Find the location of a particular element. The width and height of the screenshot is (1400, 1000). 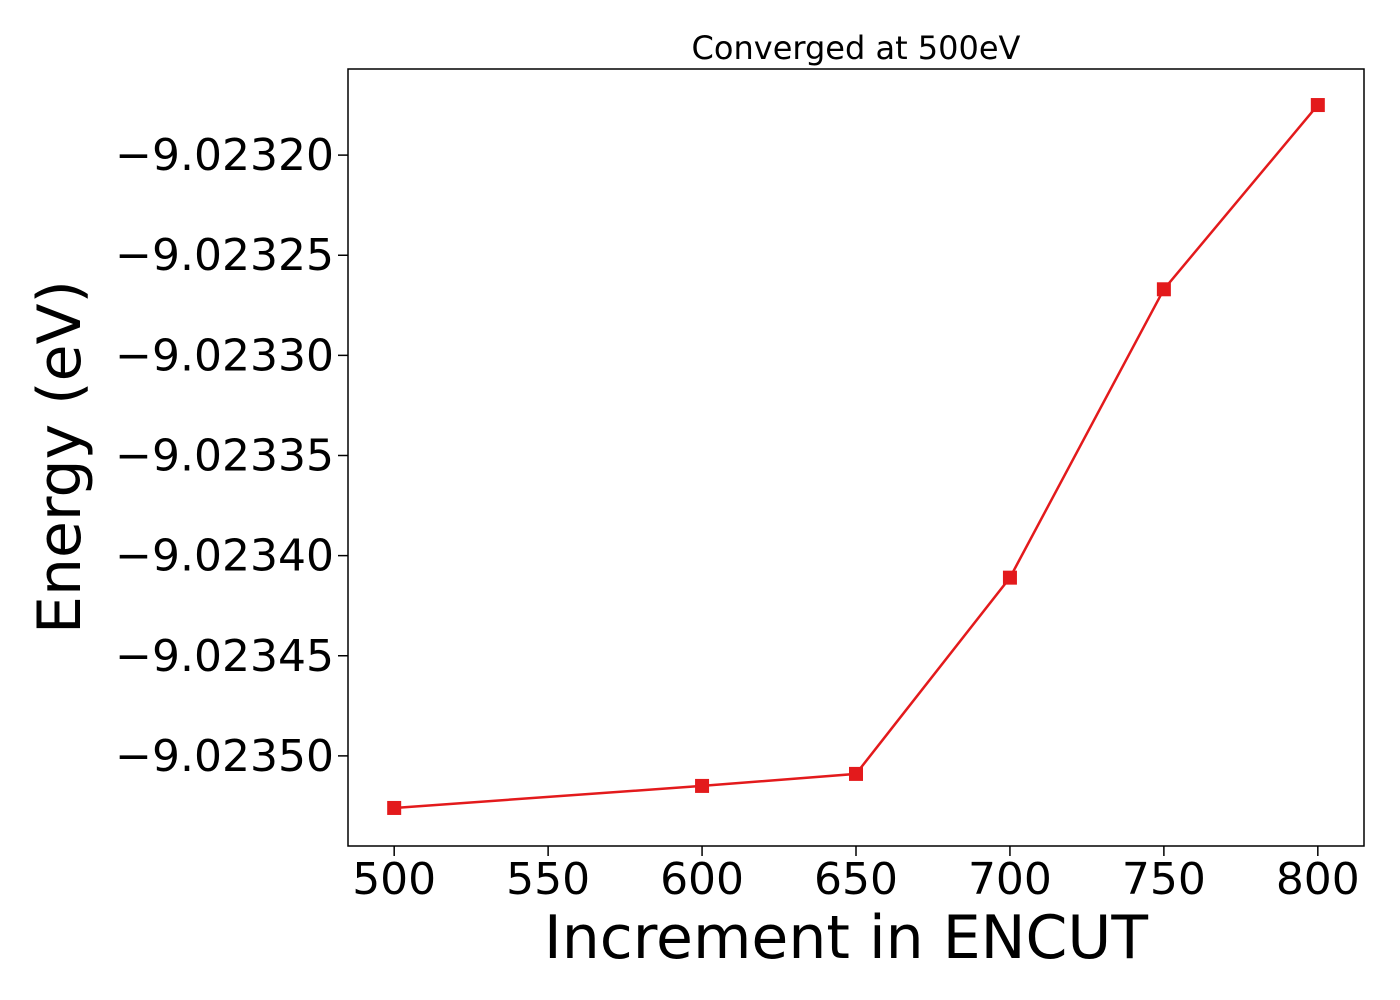

x-tick-label-650: 650 is located at coordinates (856, 879).